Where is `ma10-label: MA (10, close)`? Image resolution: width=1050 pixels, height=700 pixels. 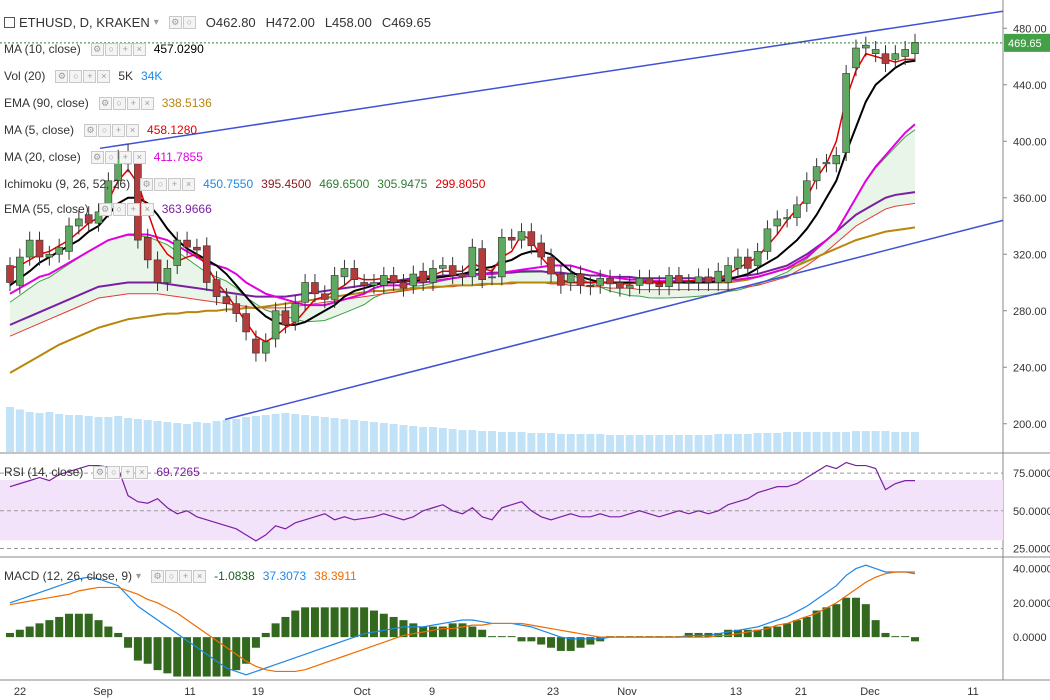 ma10-label: MA (10, close) is located at coordinates (42, 49).